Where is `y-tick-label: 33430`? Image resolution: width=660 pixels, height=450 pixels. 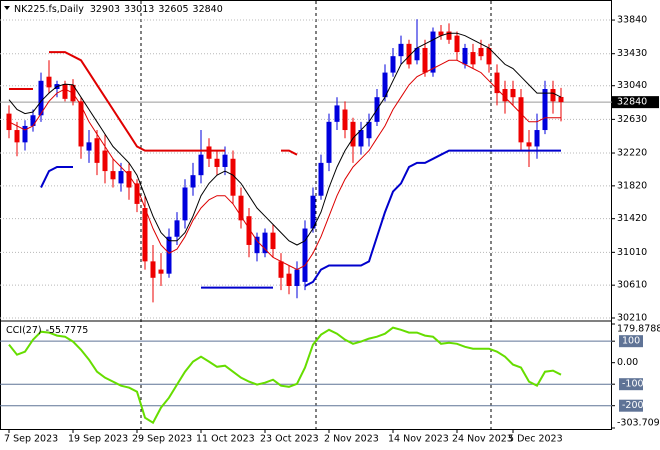
y-tick-label: 33430 is located at coordinates (632, 53).